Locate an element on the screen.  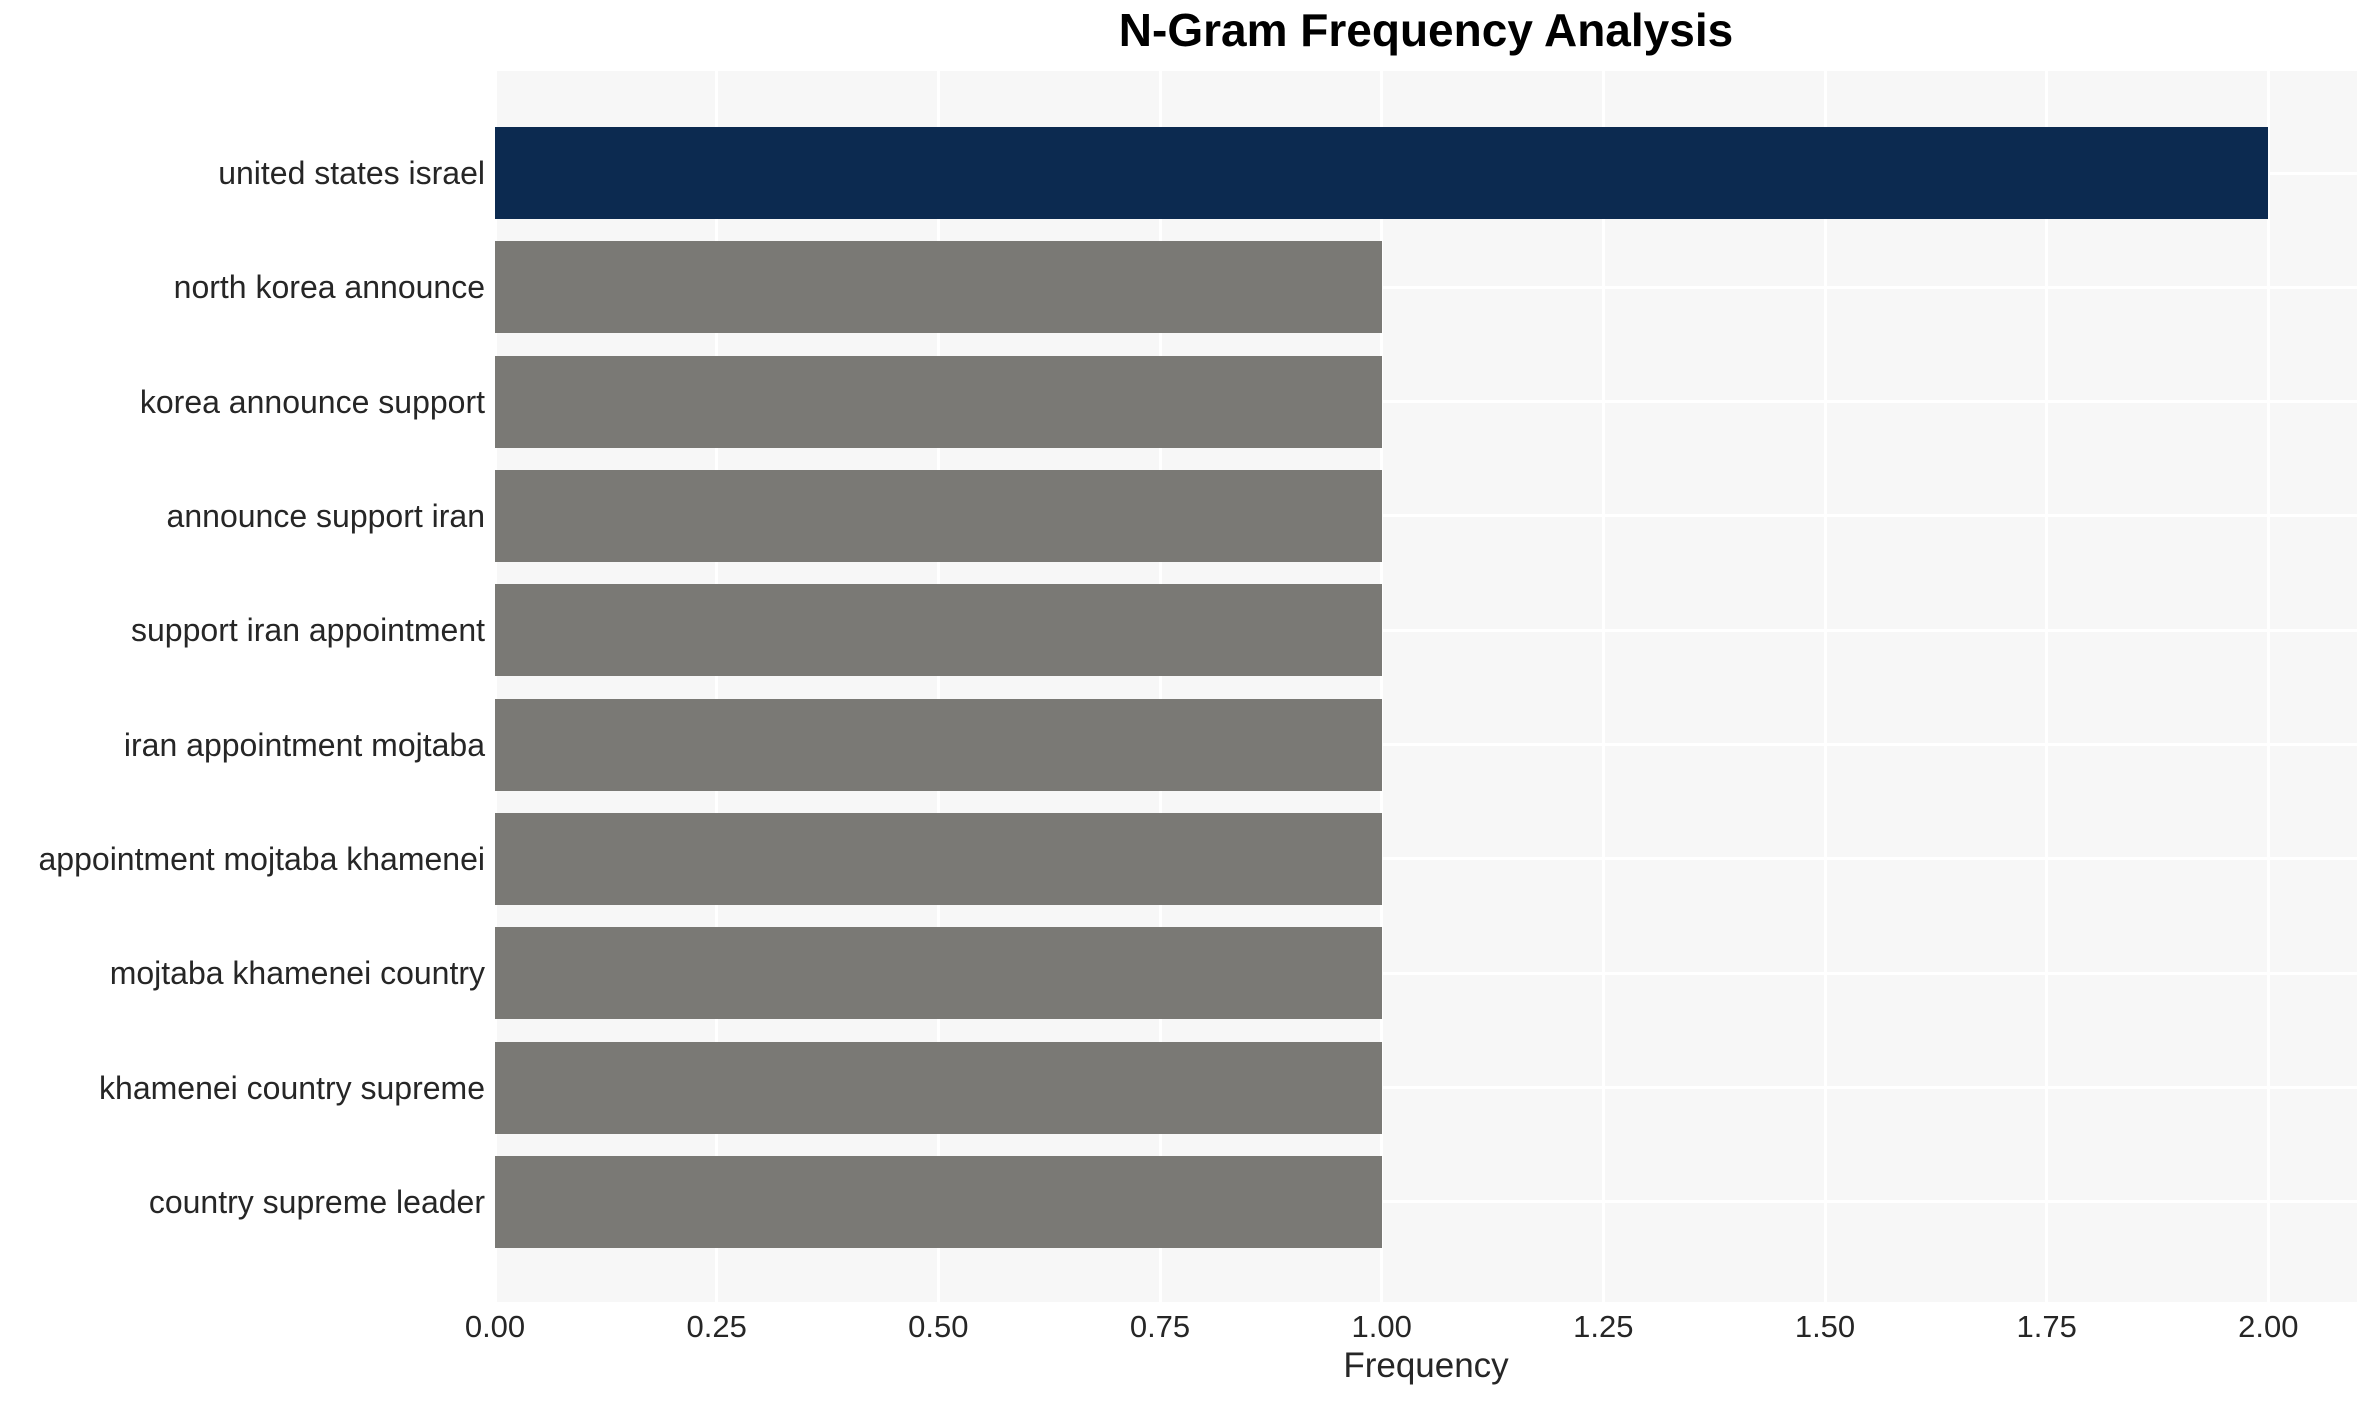
x-axis-label: Frequency is located at coordinates (1426, 1365).